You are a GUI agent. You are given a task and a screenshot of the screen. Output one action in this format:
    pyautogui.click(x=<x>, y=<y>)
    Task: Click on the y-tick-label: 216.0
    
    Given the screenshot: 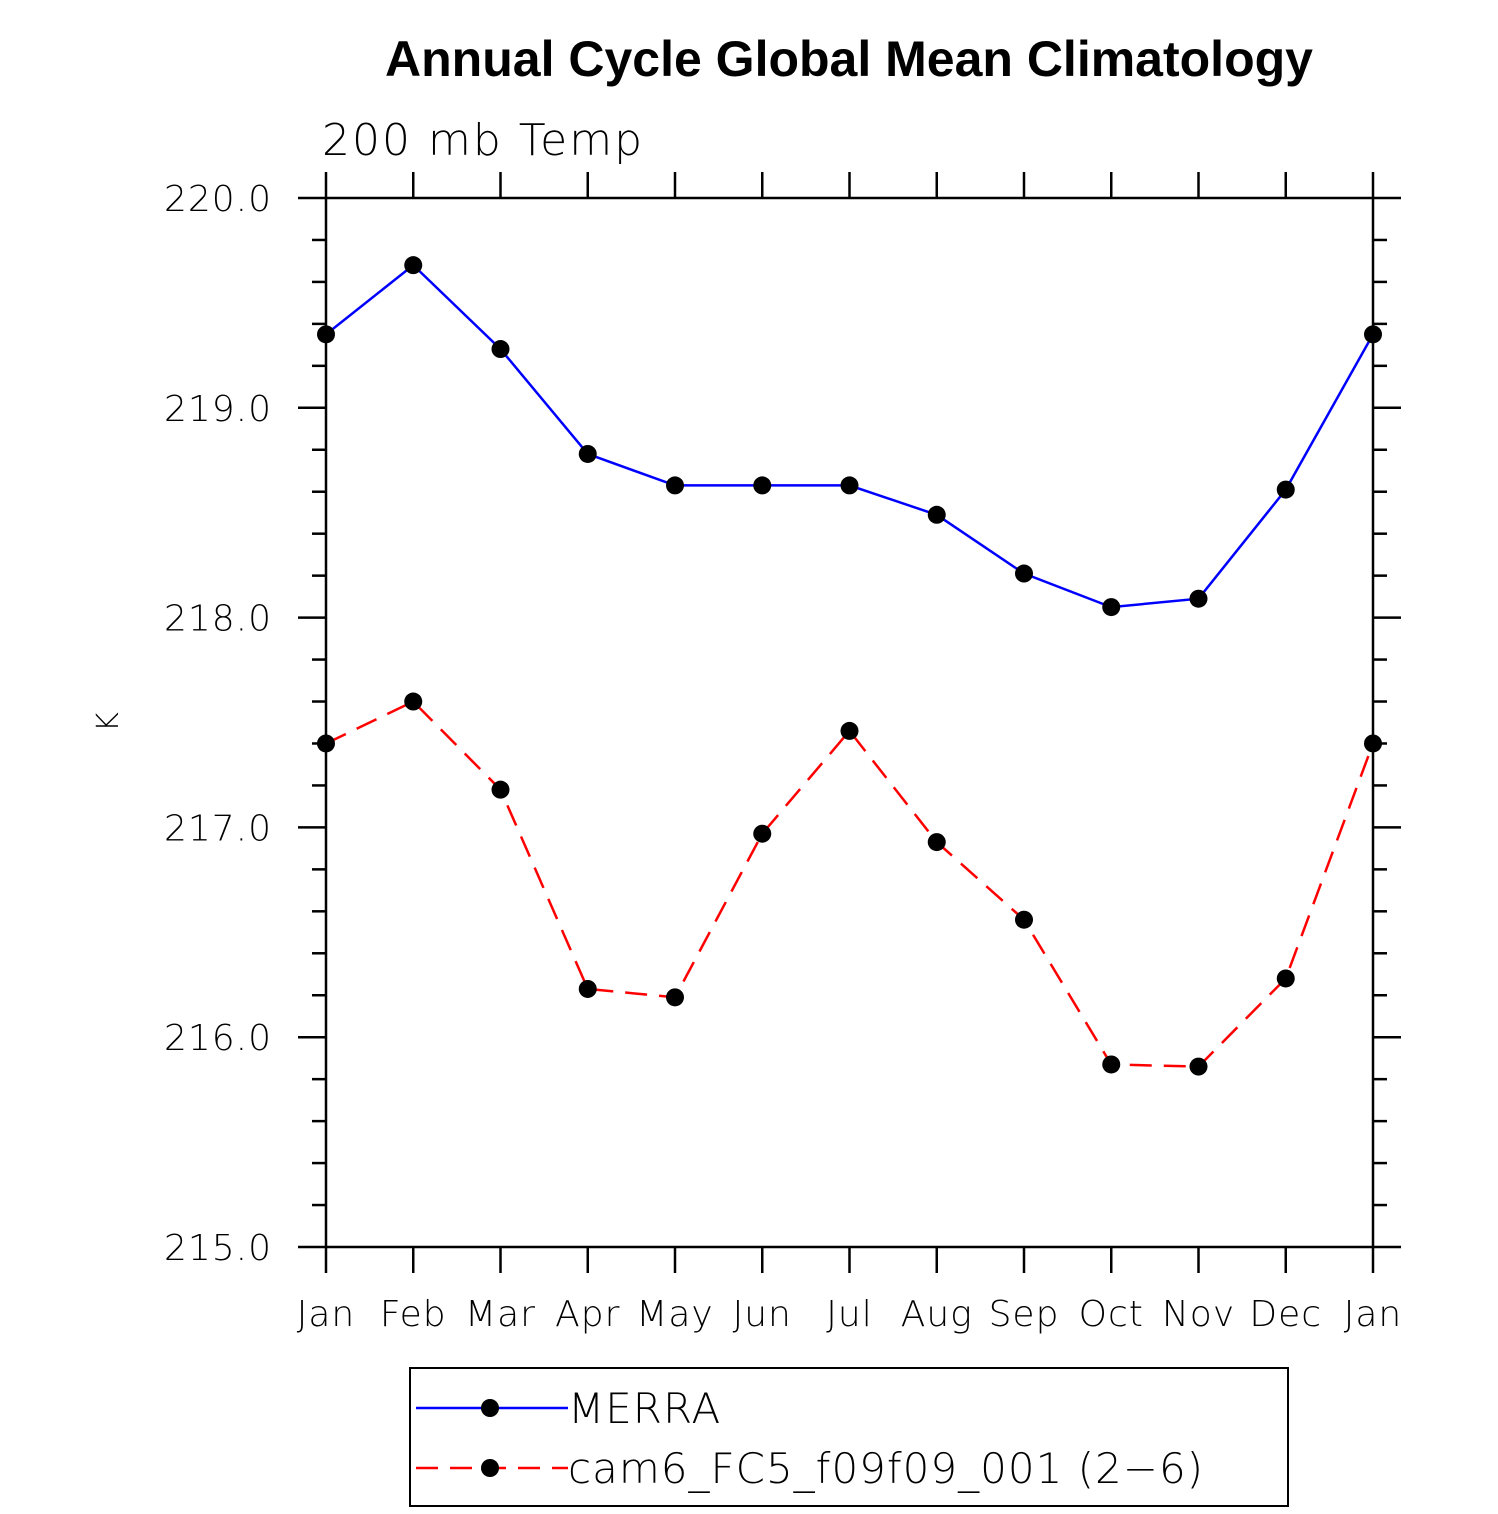 What is the action you would take?
    pyautogui.click(x=218, y=1038)
    